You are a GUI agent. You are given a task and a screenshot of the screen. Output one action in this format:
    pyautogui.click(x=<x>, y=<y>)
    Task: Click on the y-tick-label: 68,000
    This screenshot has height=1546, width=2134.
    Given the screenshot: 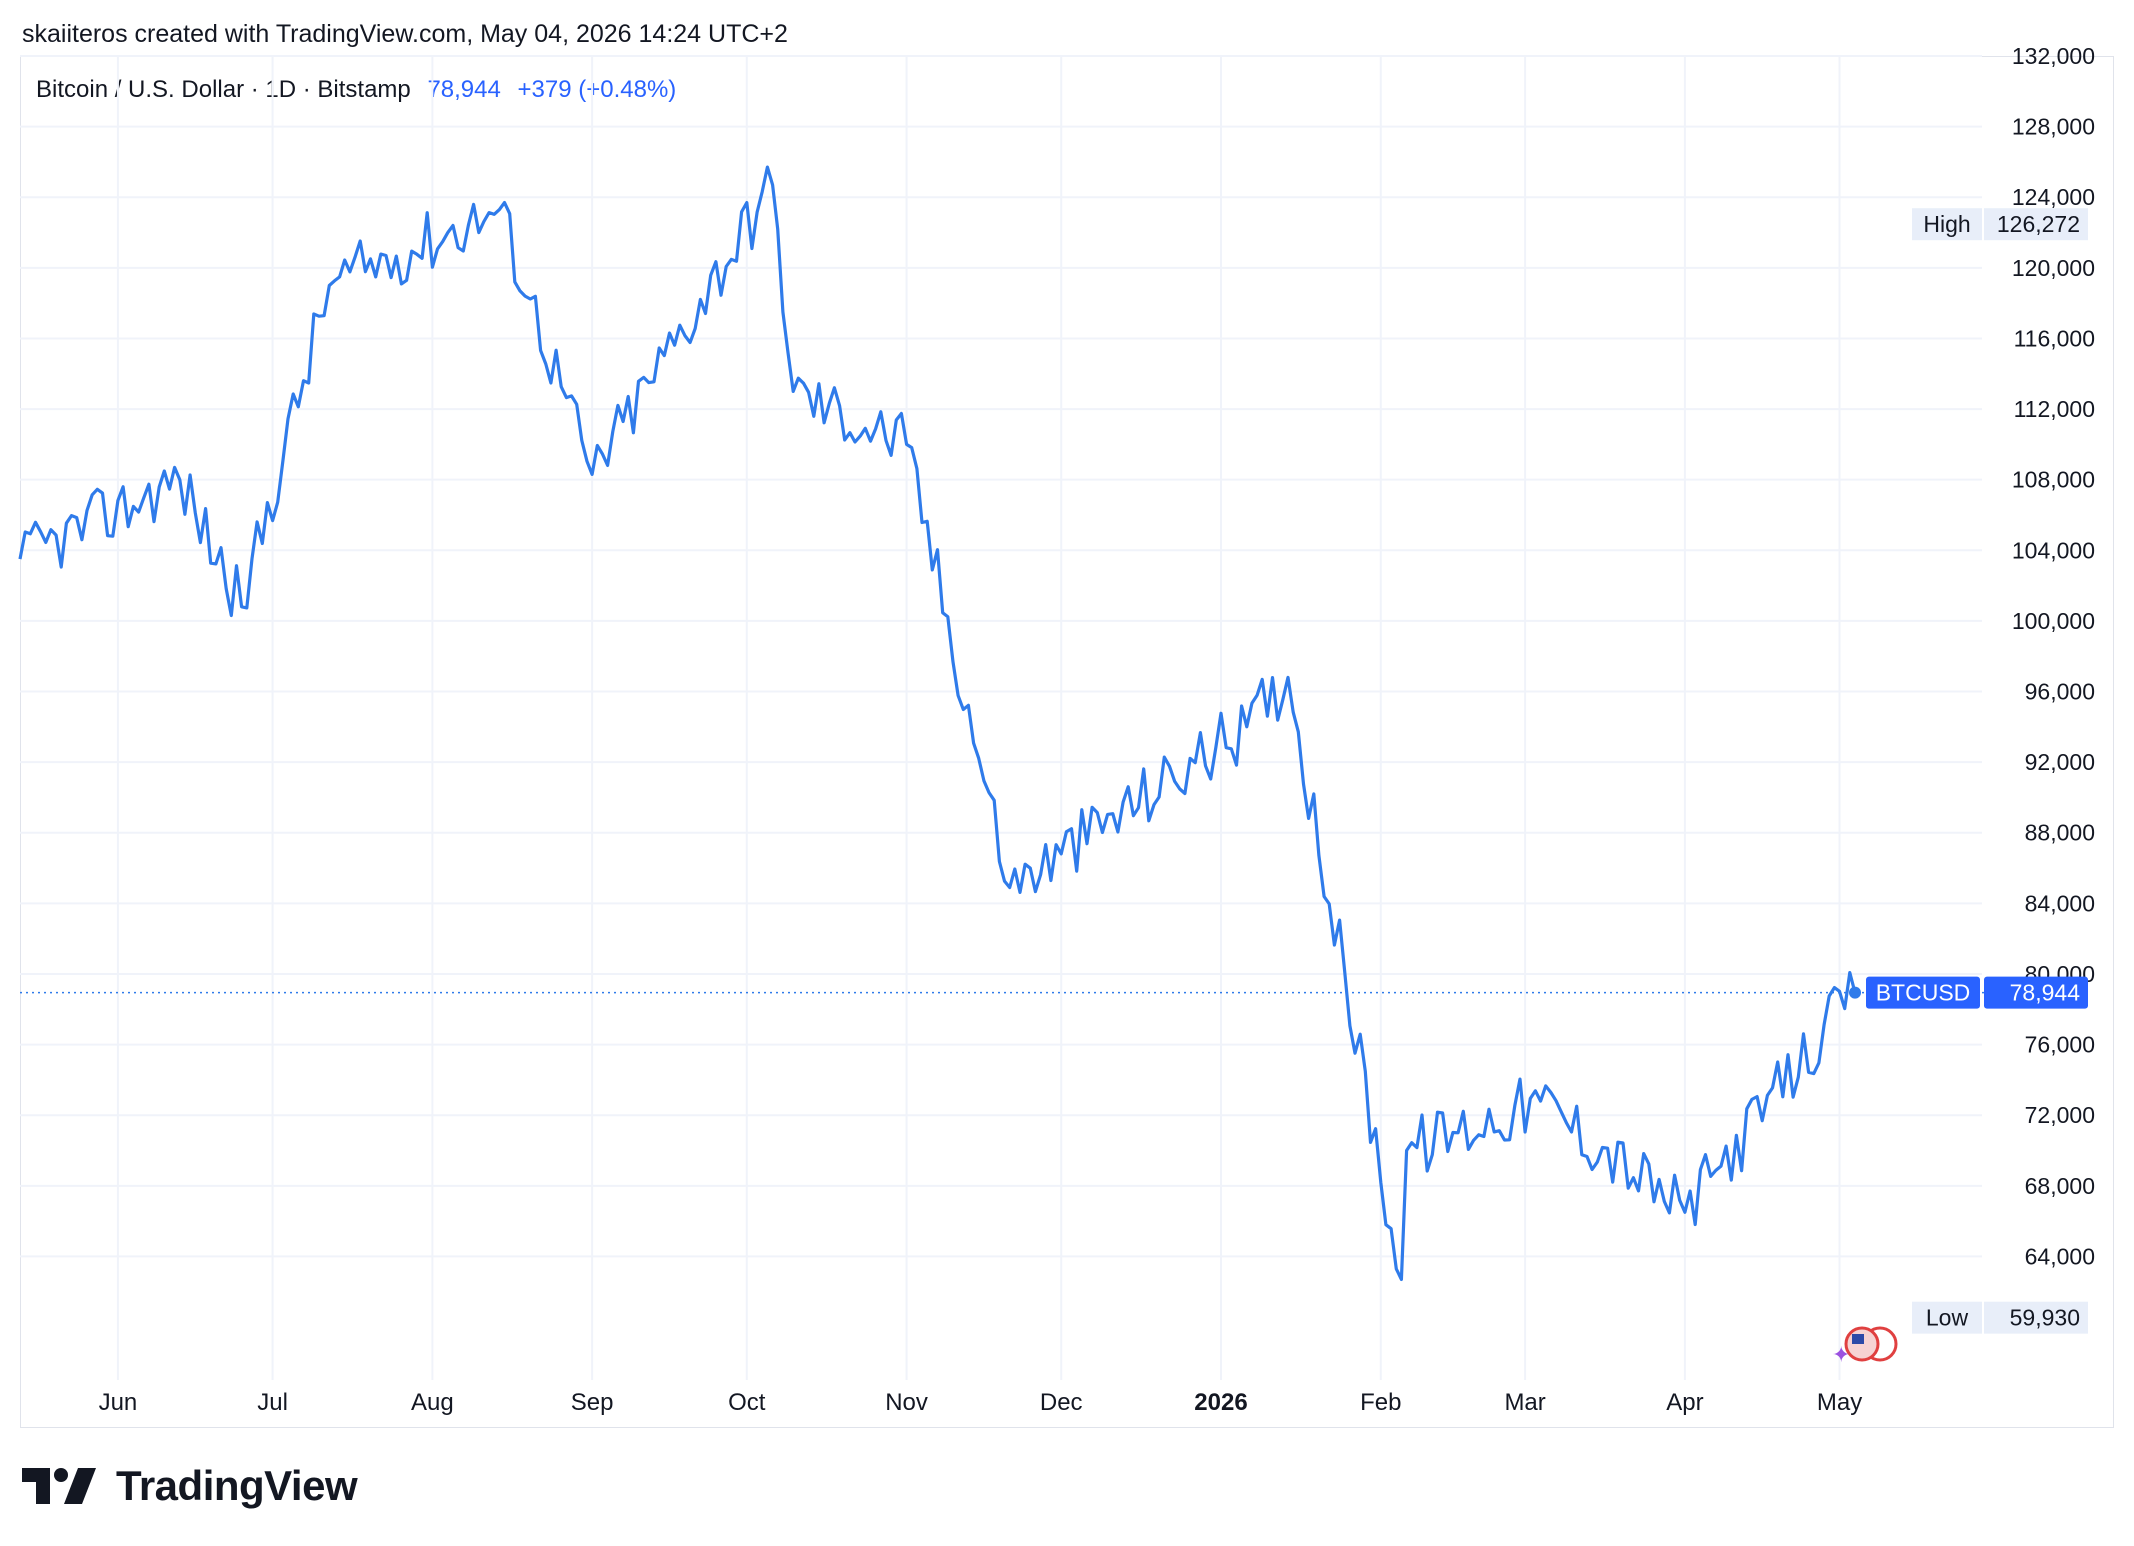 What is the action you would take?
    pyautogui.click(x=2060, y=1186)
    